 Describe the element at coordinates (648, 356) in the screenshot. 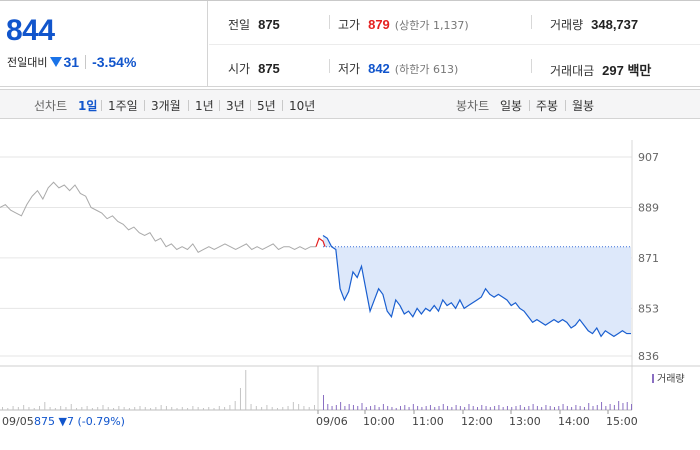

I see `y-tick-label: 836` at that location.